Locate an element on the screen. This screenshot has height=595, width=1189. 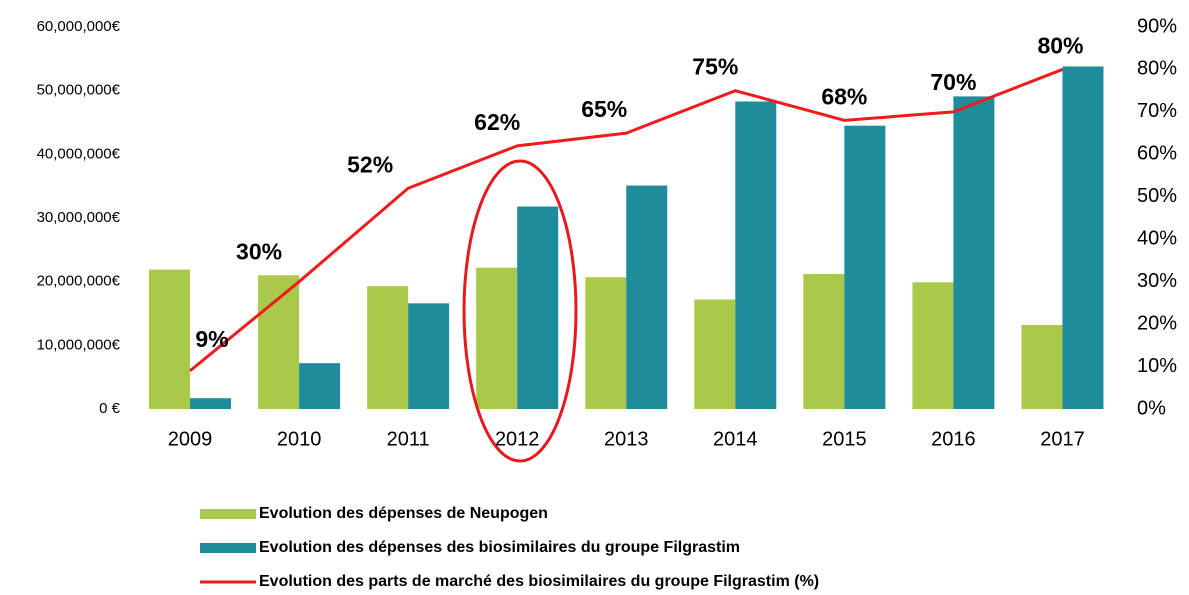
y2-tick-label: 10% is located at coordinates (1157, 366).